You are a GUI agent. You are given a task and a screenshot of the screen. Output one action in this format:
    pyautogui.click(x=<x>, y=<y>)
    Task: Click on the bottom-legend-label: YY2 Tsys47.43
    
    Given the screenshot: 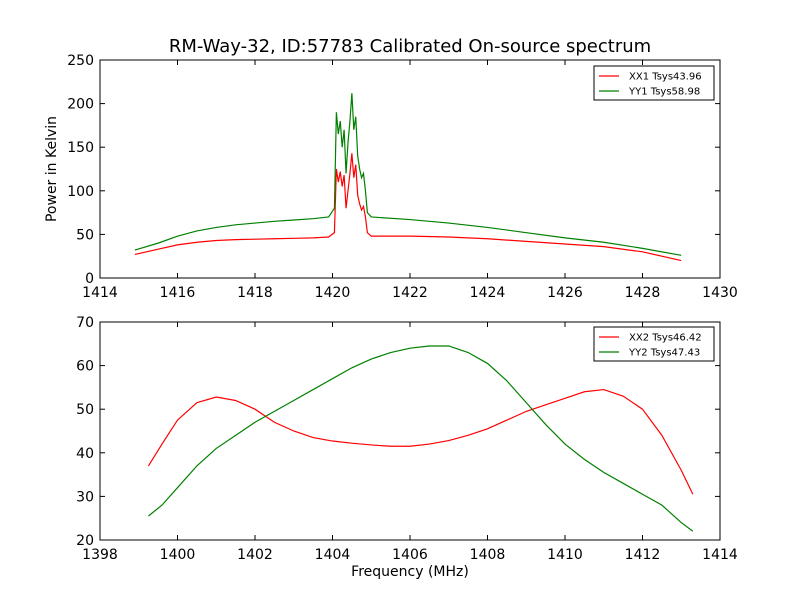 What is the action you would take?
    pyautogui.click(x=664, y=353)
    